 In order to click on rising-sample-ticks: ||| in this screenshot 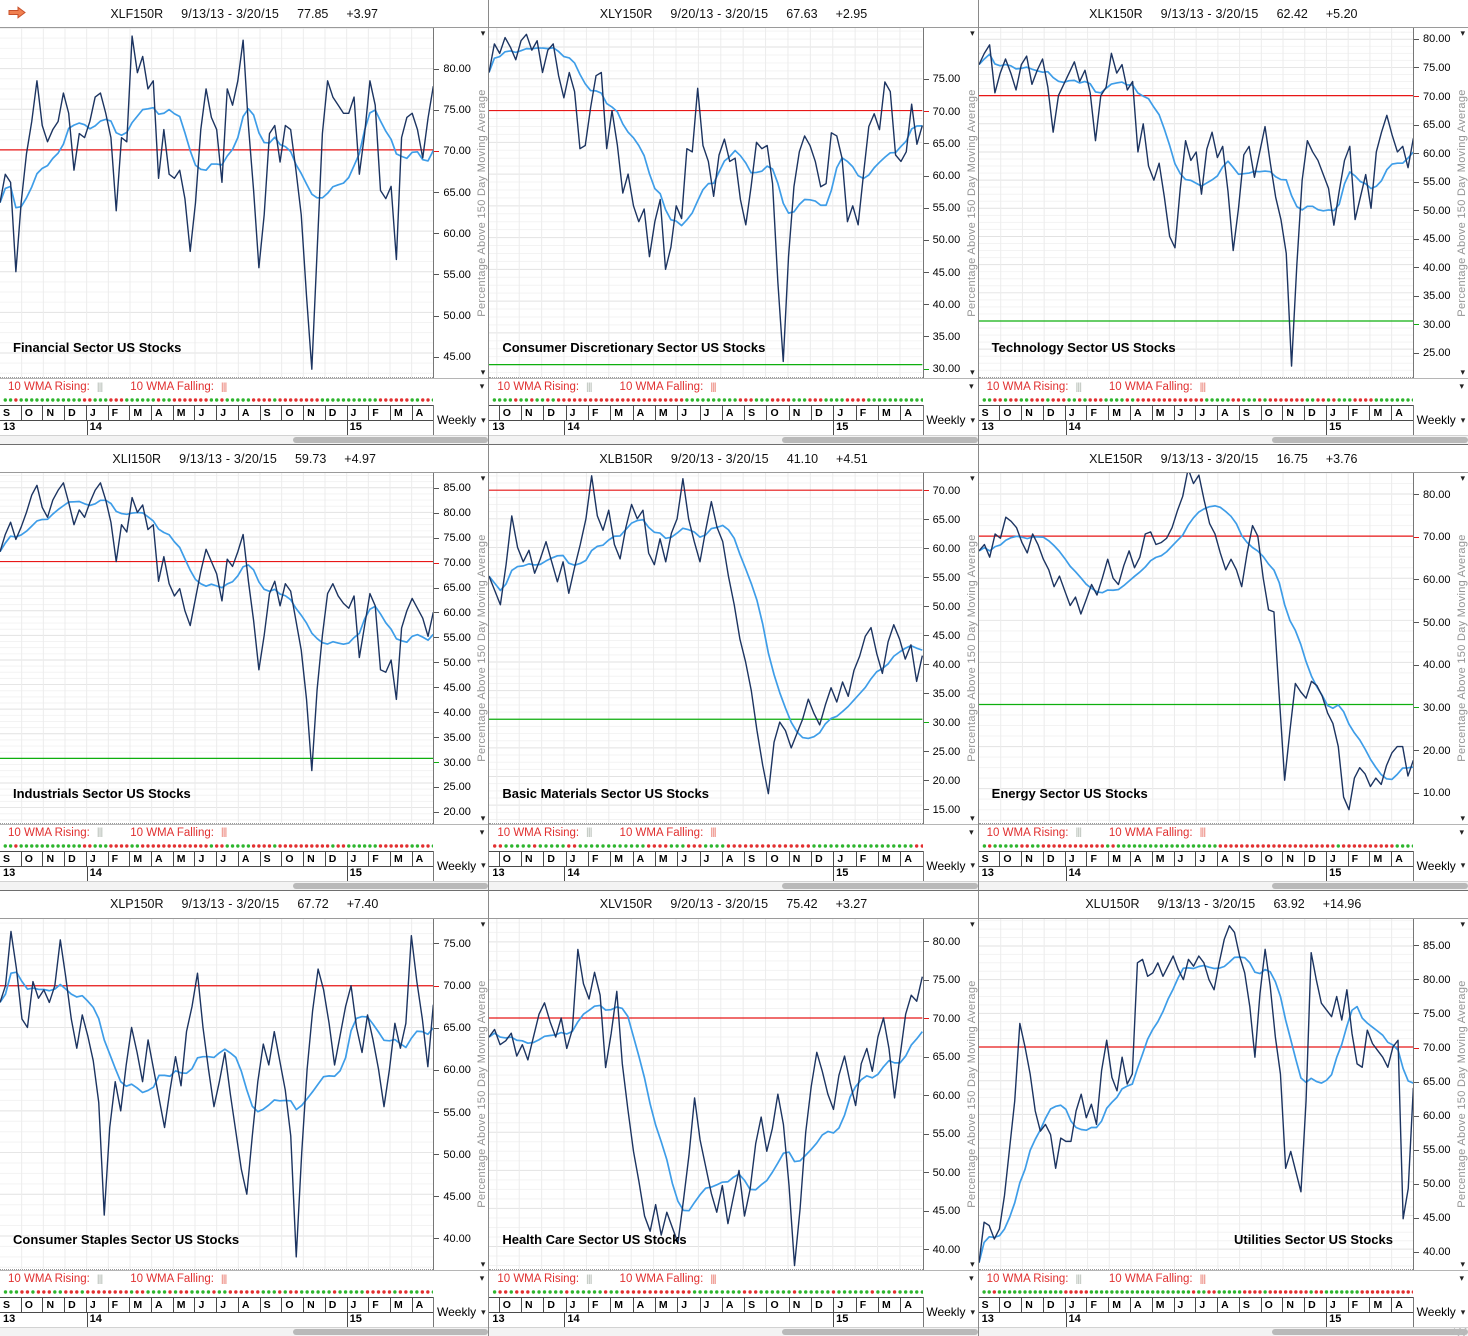, I will do `click(589, 833)`.